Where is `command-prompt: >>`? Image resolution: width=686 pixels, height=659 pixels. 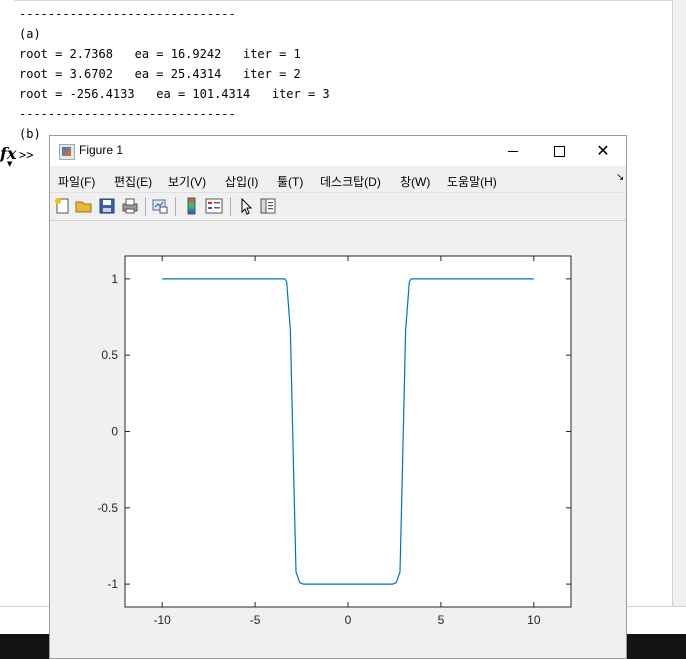
command-prompt: >> is located at coordinates (26, 155).